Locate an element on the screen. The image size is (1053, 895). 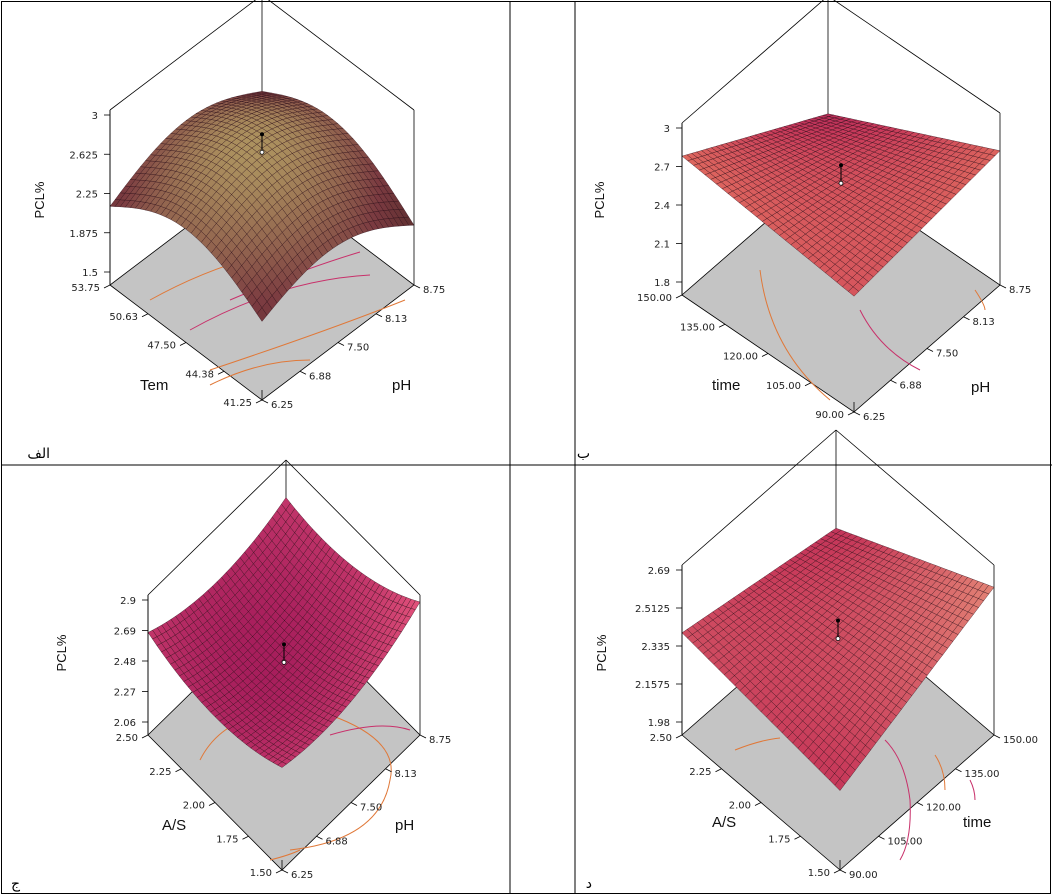
z-tick-label: 3 is located at coordinates (667, 129).